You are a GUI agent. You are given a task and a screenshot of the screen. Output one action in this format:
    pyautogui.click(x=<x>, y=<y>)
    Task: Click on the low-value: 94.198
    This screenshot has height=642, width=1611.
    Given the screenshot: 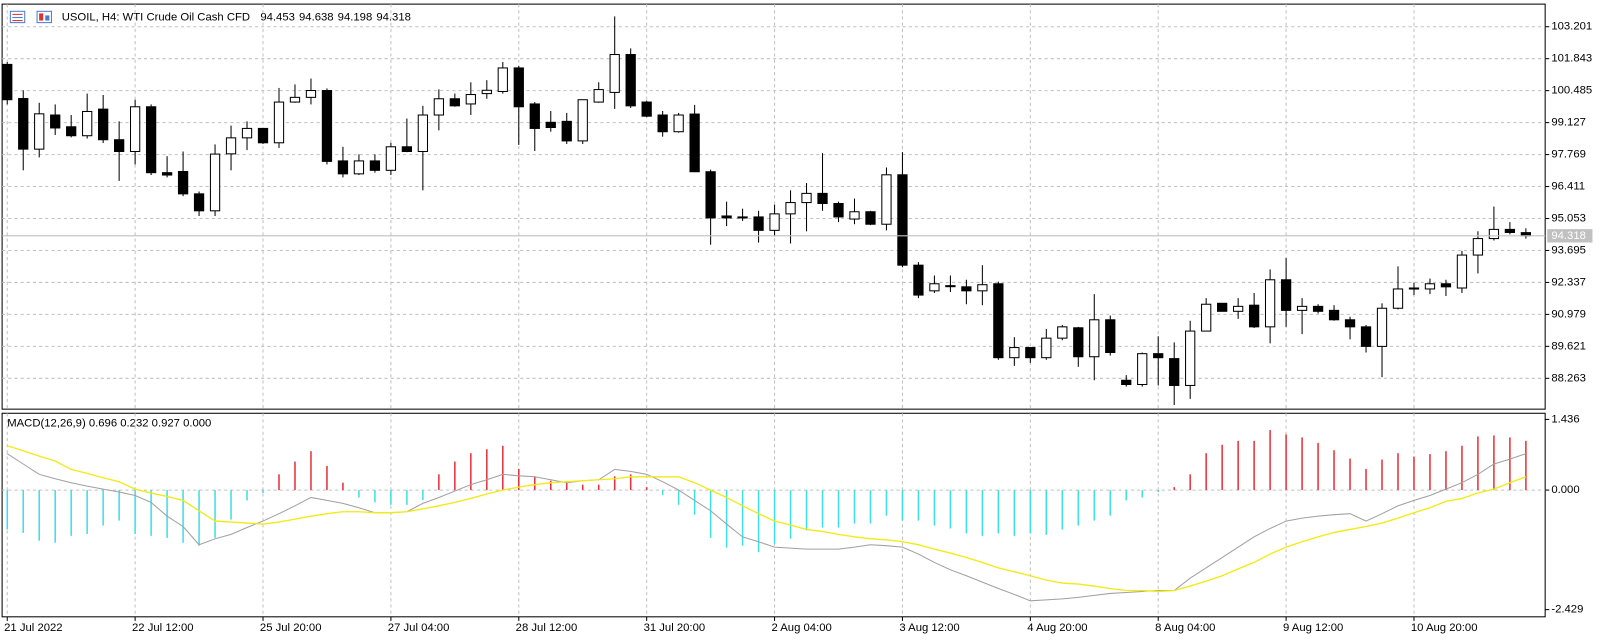 What is the action you would take?
    pyautogui.click(x=355, y=17)
    